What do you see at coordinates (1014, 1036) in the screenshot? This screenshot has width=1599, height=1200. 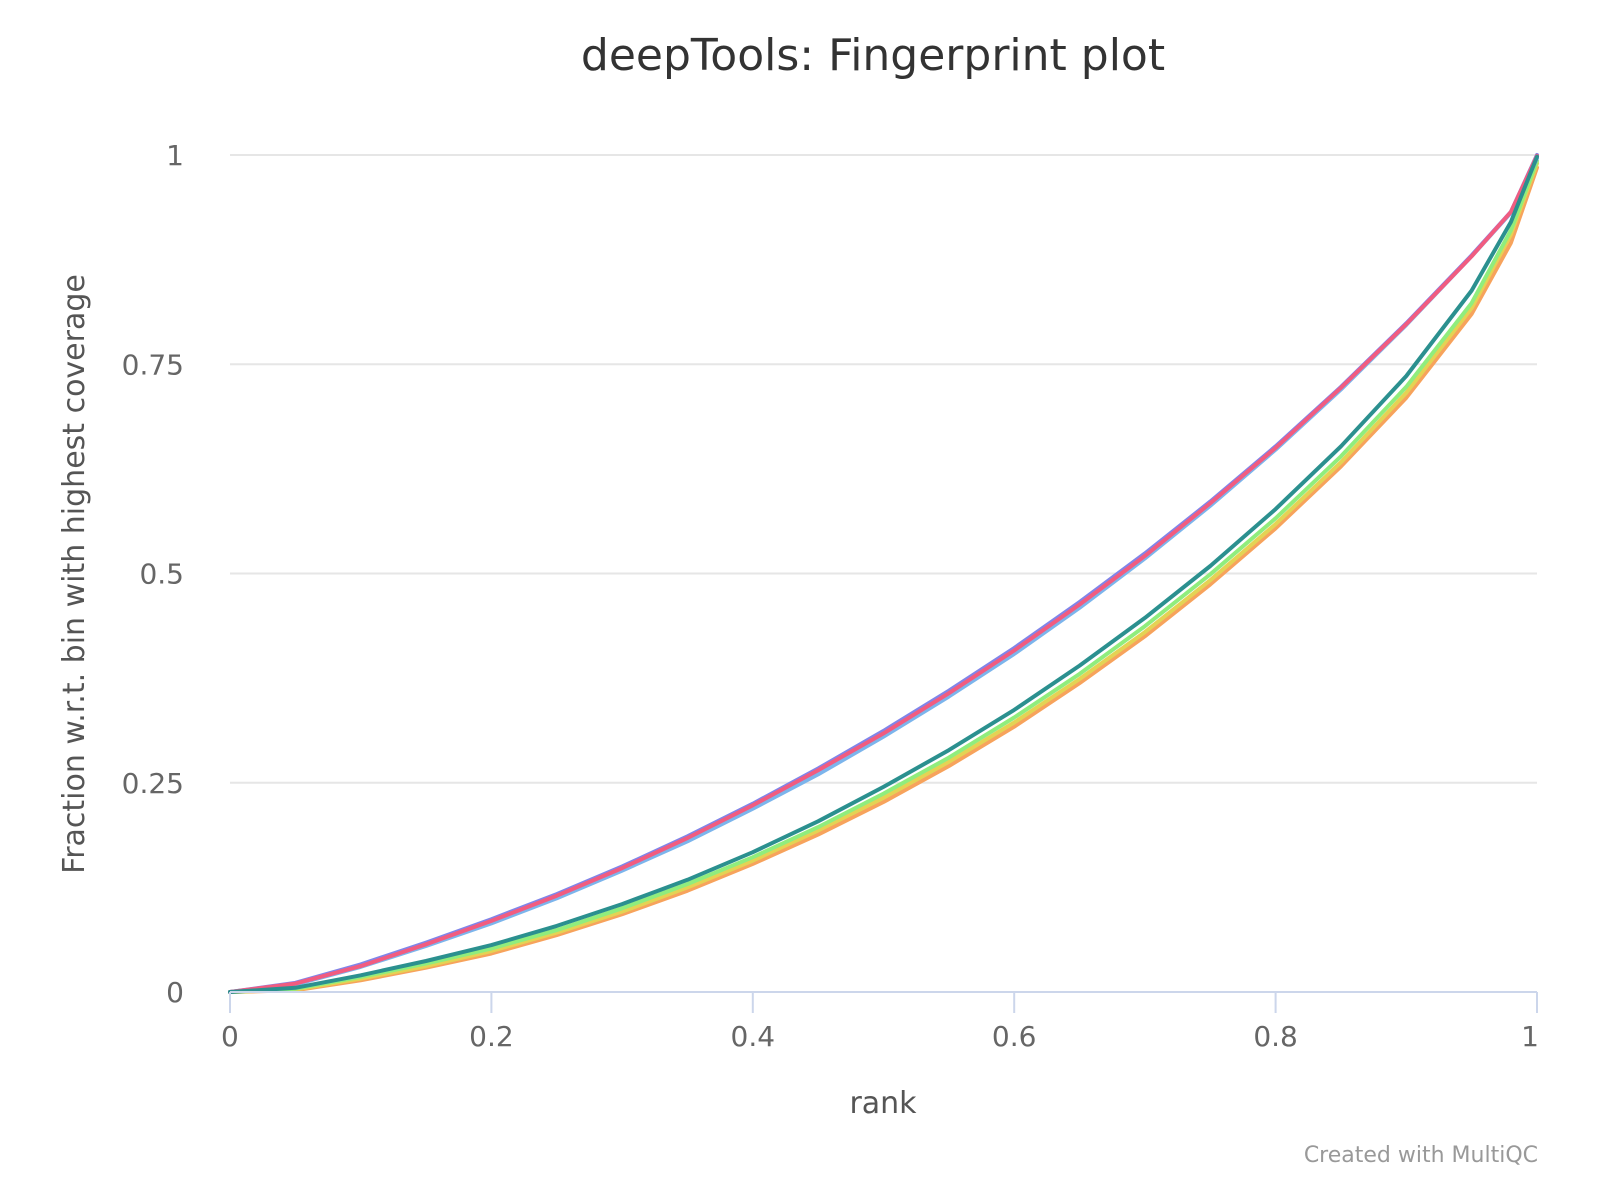 I see `x-tick-label: 0.6` at bounding box center [1014, 1036].